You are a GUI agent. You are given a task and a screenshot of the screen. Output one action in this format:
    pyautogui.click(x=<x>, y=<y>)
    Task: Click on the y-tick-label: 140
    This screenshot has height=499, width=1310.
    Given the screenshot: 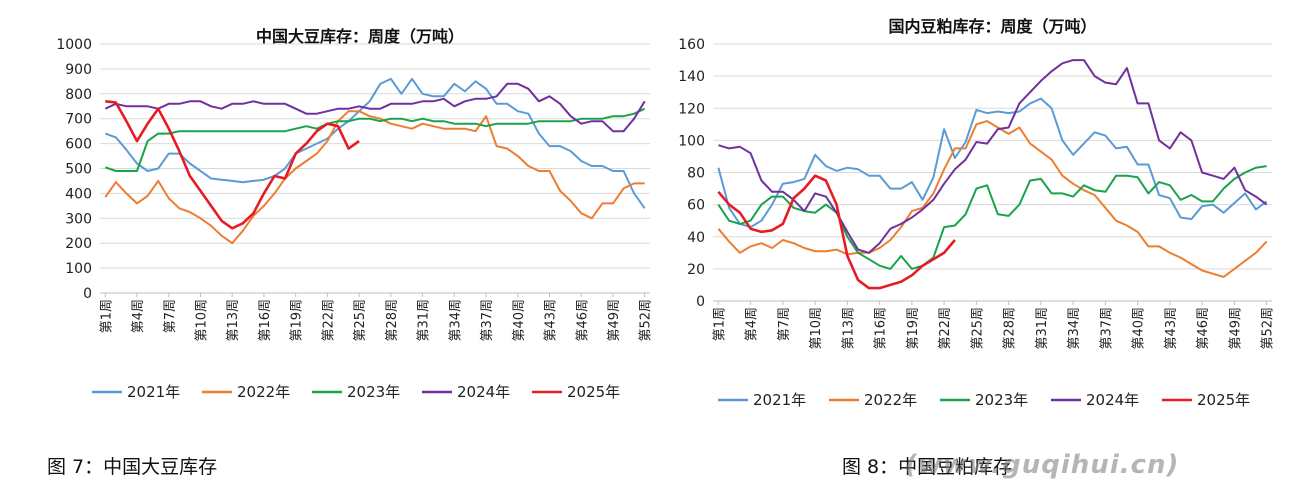 What is the action you would take?
    pyautogui.click(x=691, y=77)
    